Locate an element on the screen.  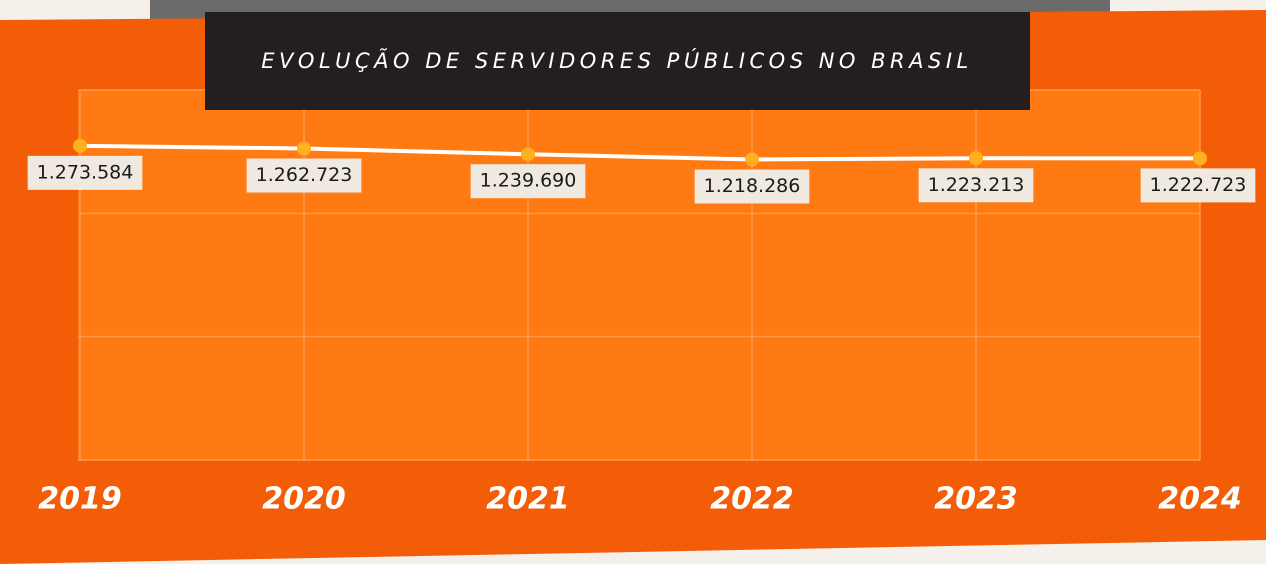
x-tick-label: 2022 is located at coordinates (752, 499).